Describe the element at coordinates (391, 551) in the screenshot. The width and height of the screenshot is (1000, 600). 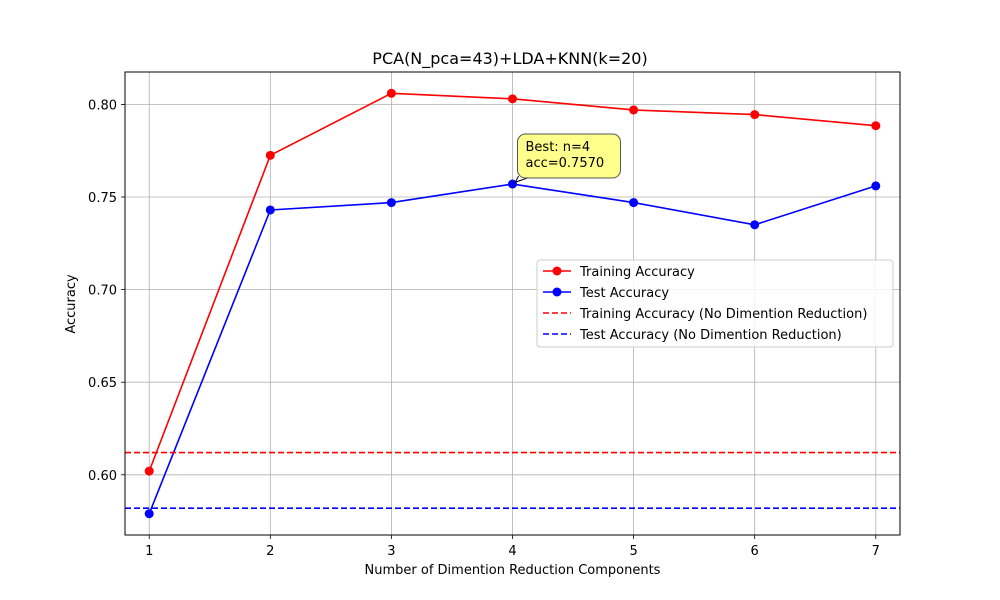
I see `x-tick-label: 3` at that location.